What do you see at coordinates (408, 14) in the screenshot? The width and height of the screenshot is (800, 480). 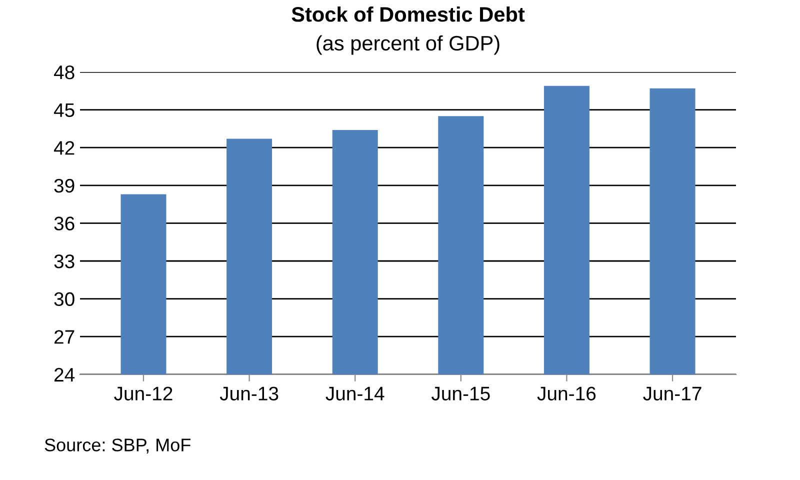 I see `chart-title: Stock of Domestic Debt` at bounding box center [408, 14].